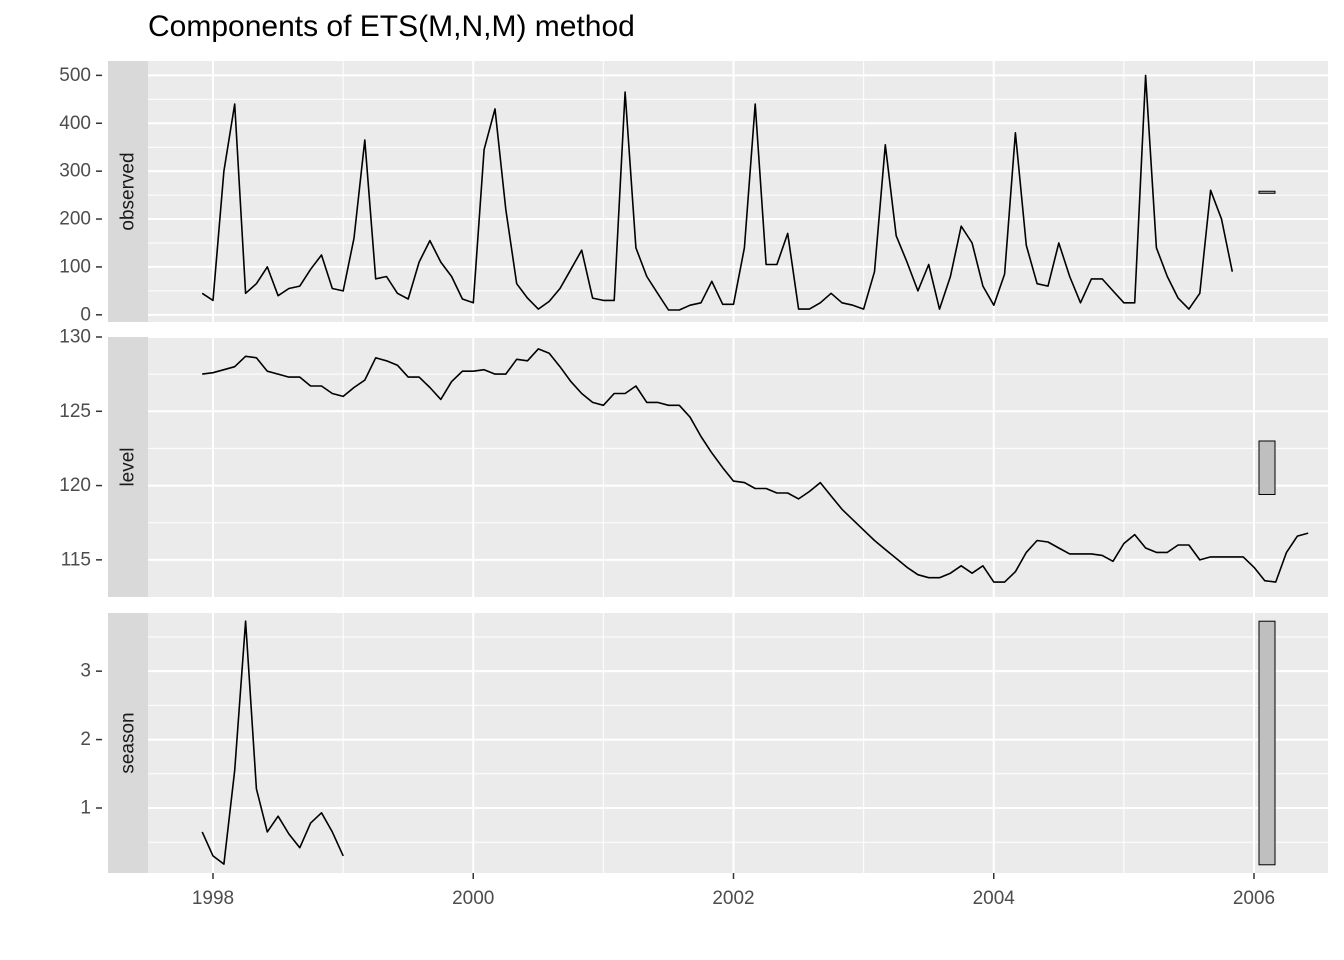 The image size is (1344, 960). What do you see at coordinates (994, 898) in the screenshot?
I see `x-tick-label: 2004` at bounding box center [994, 898].